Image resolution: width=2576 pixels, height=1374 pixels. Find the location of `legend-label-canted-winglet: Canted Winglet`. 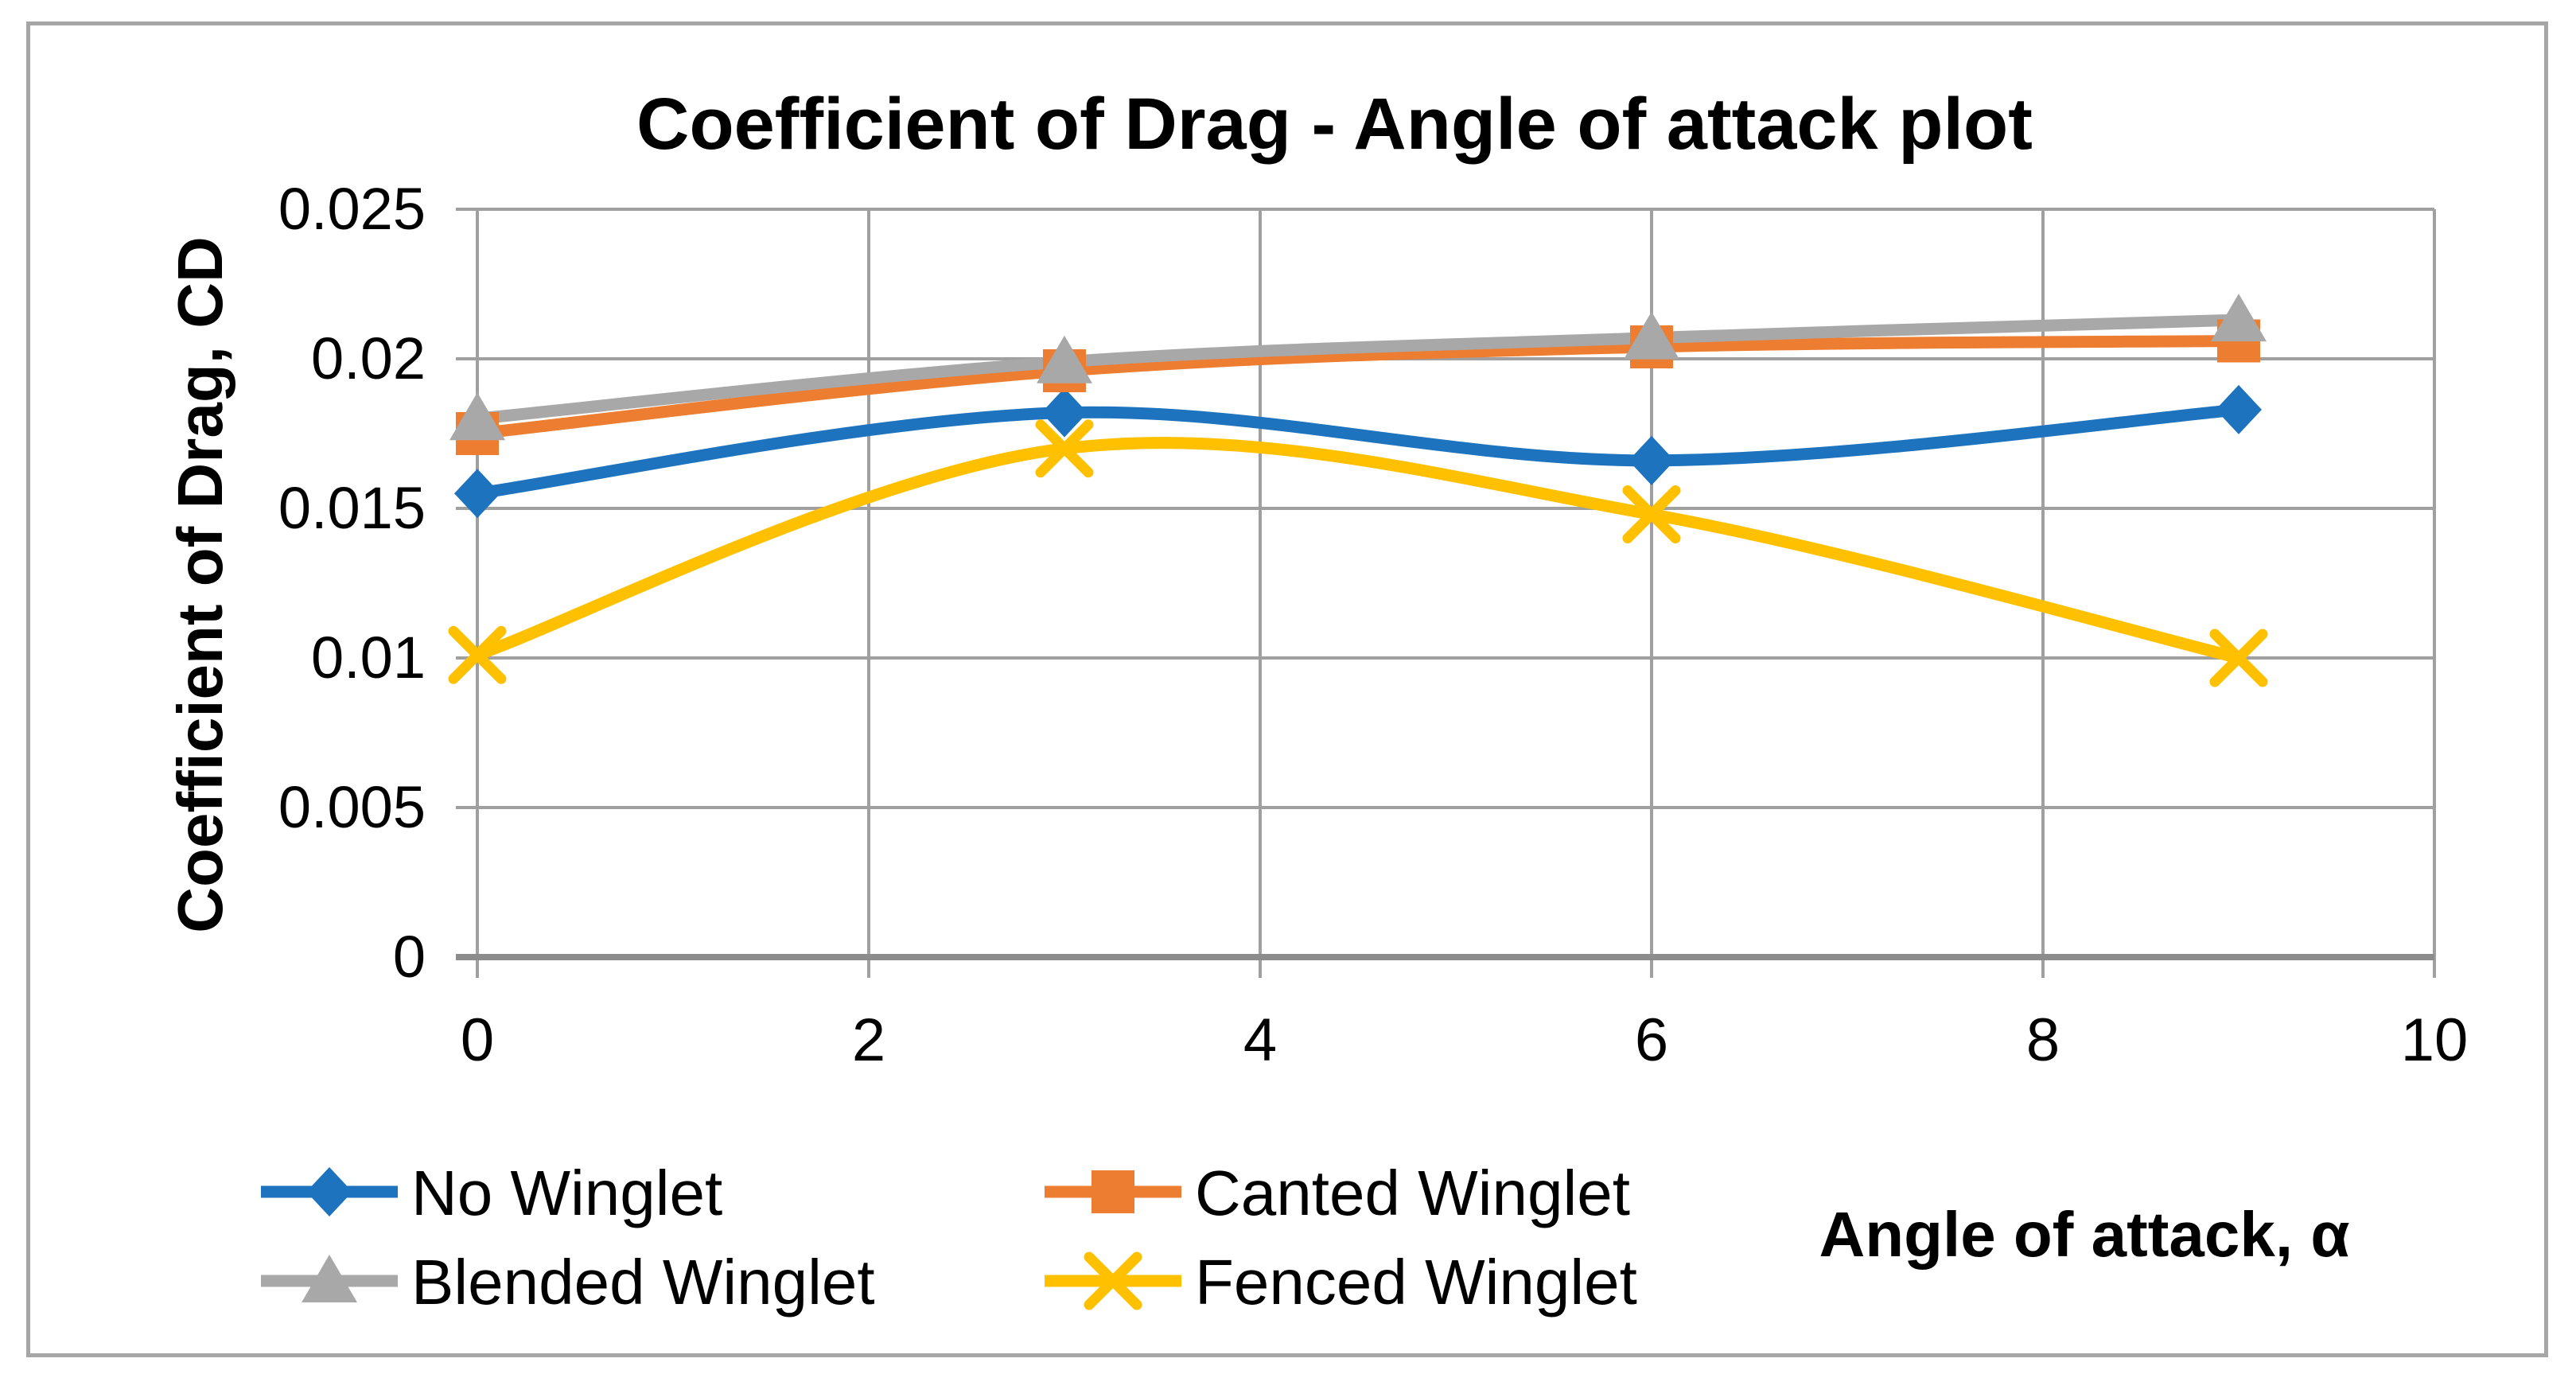

legend-label-canted-winglet: Canted Winglet is located at coordinates (1413, 1193).